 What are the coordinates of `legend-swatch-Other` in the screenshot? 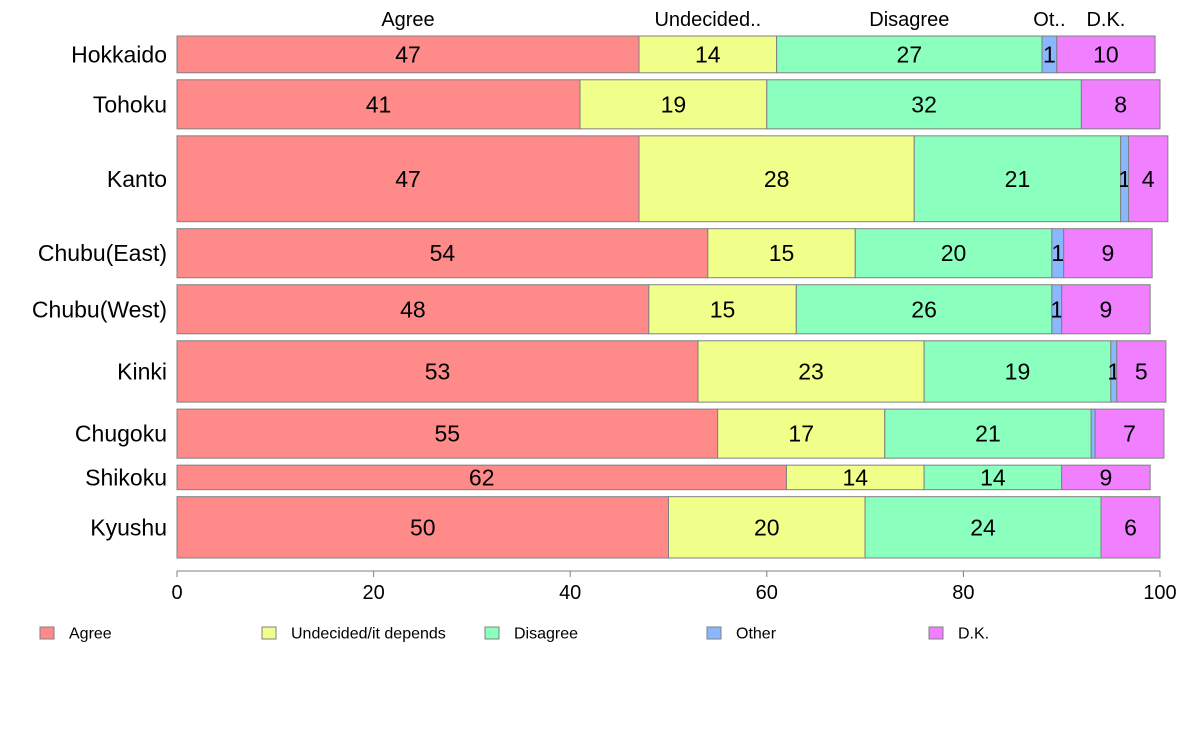 It's located at (714, 633).